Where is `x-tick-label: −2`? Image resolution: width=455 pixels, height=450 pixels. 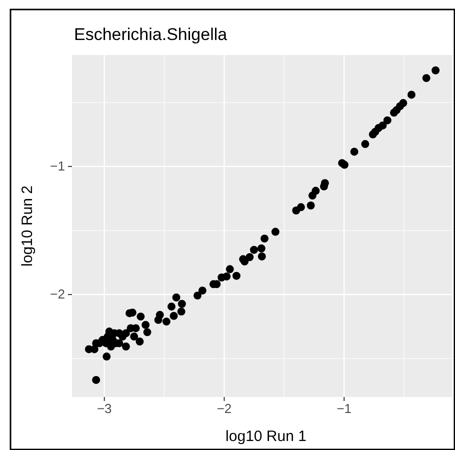 x-tick-label: −2 is located at coordinates (224, 408).